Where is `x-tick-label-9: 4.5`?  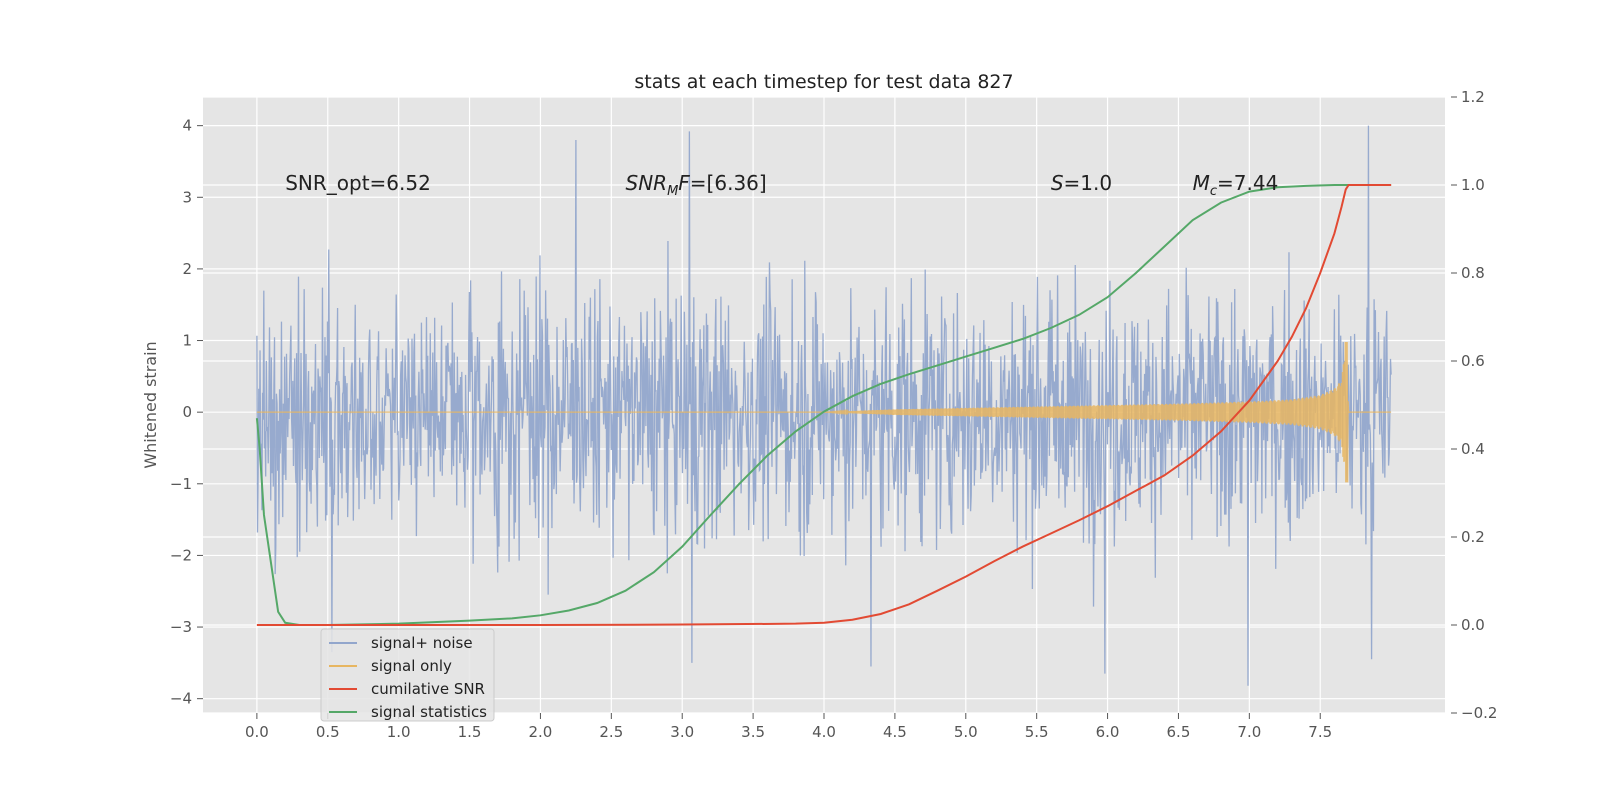
x-tick-label-9: 4.5 is located at coordinates (895, 732).